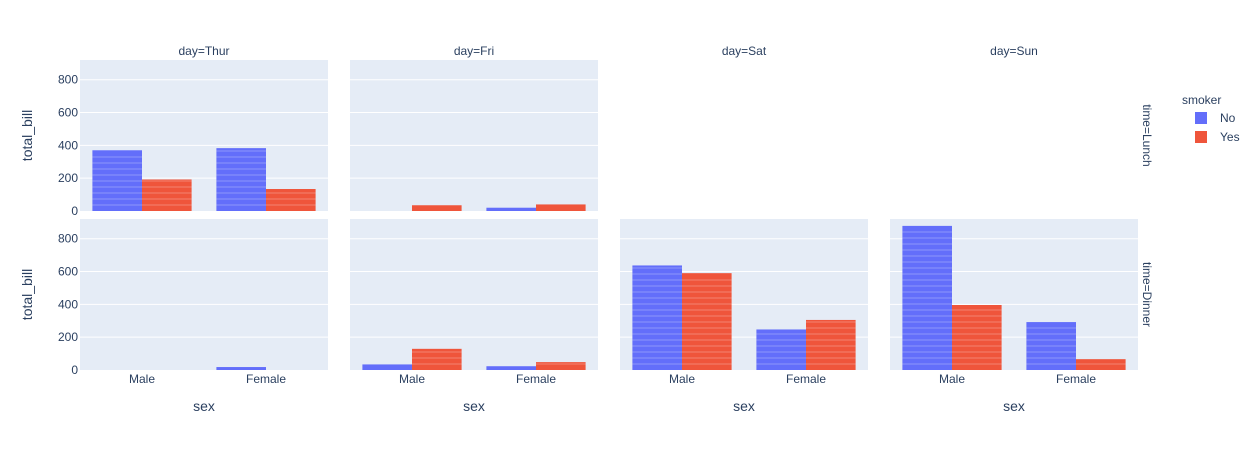  Describe the element at coordinates (1201, 100) in the screenshot. I see `legend-title: smoker` at that location.